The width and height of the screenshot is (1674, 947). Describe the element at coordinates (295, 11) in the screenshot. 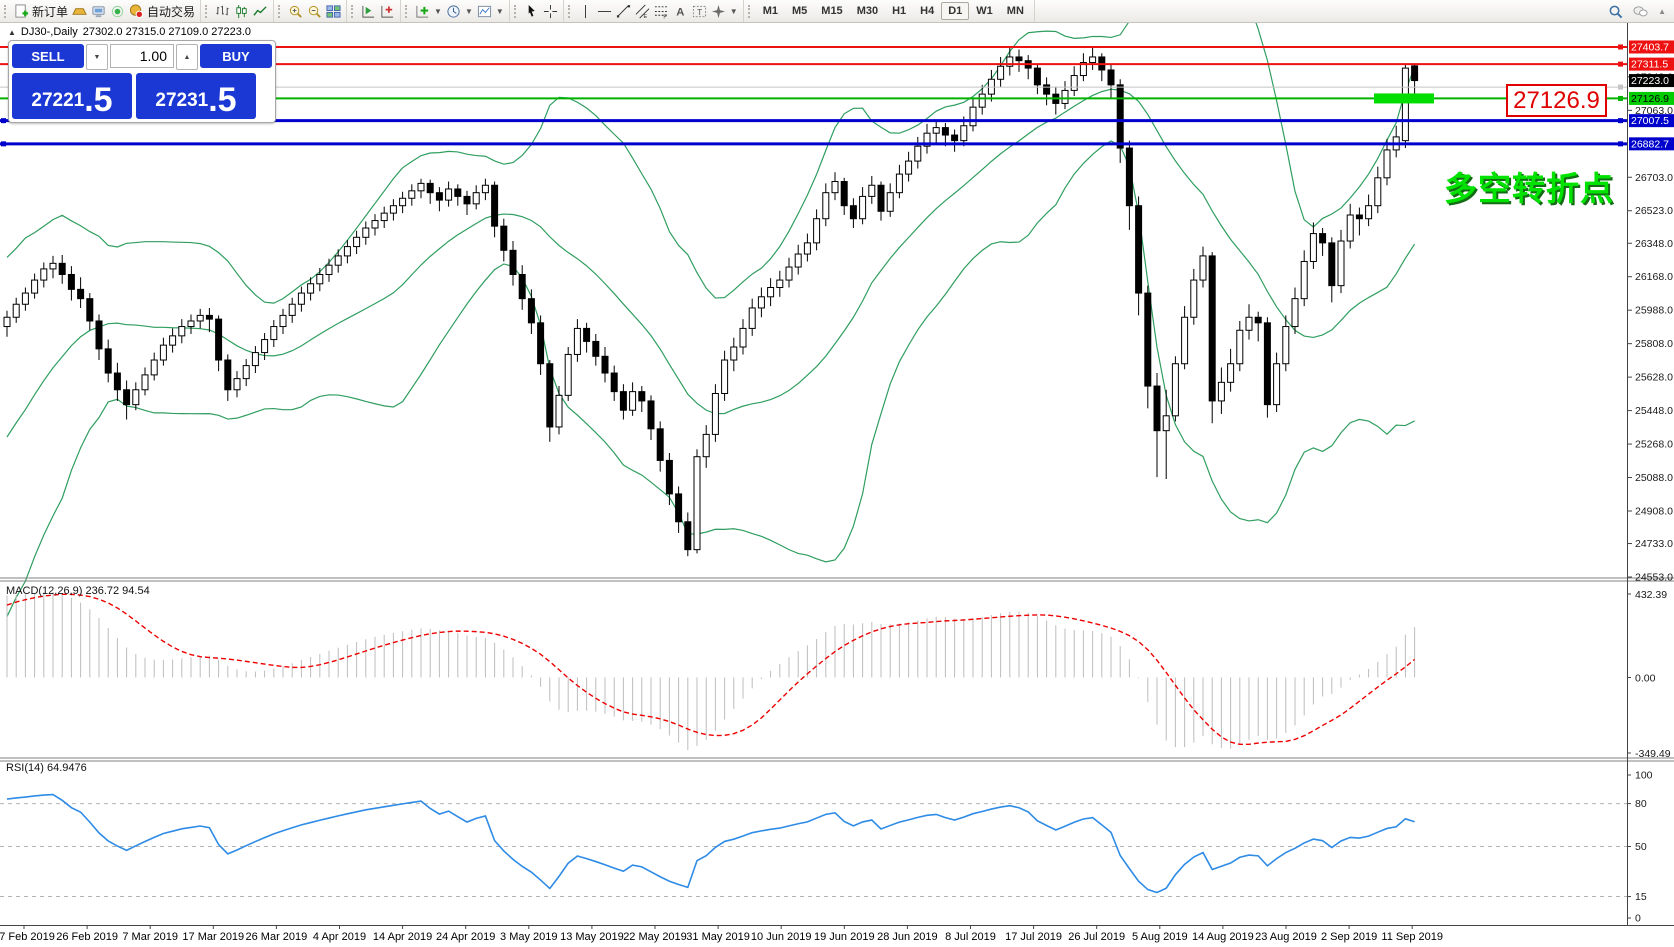

I see `zoom-in-icon` at that location.